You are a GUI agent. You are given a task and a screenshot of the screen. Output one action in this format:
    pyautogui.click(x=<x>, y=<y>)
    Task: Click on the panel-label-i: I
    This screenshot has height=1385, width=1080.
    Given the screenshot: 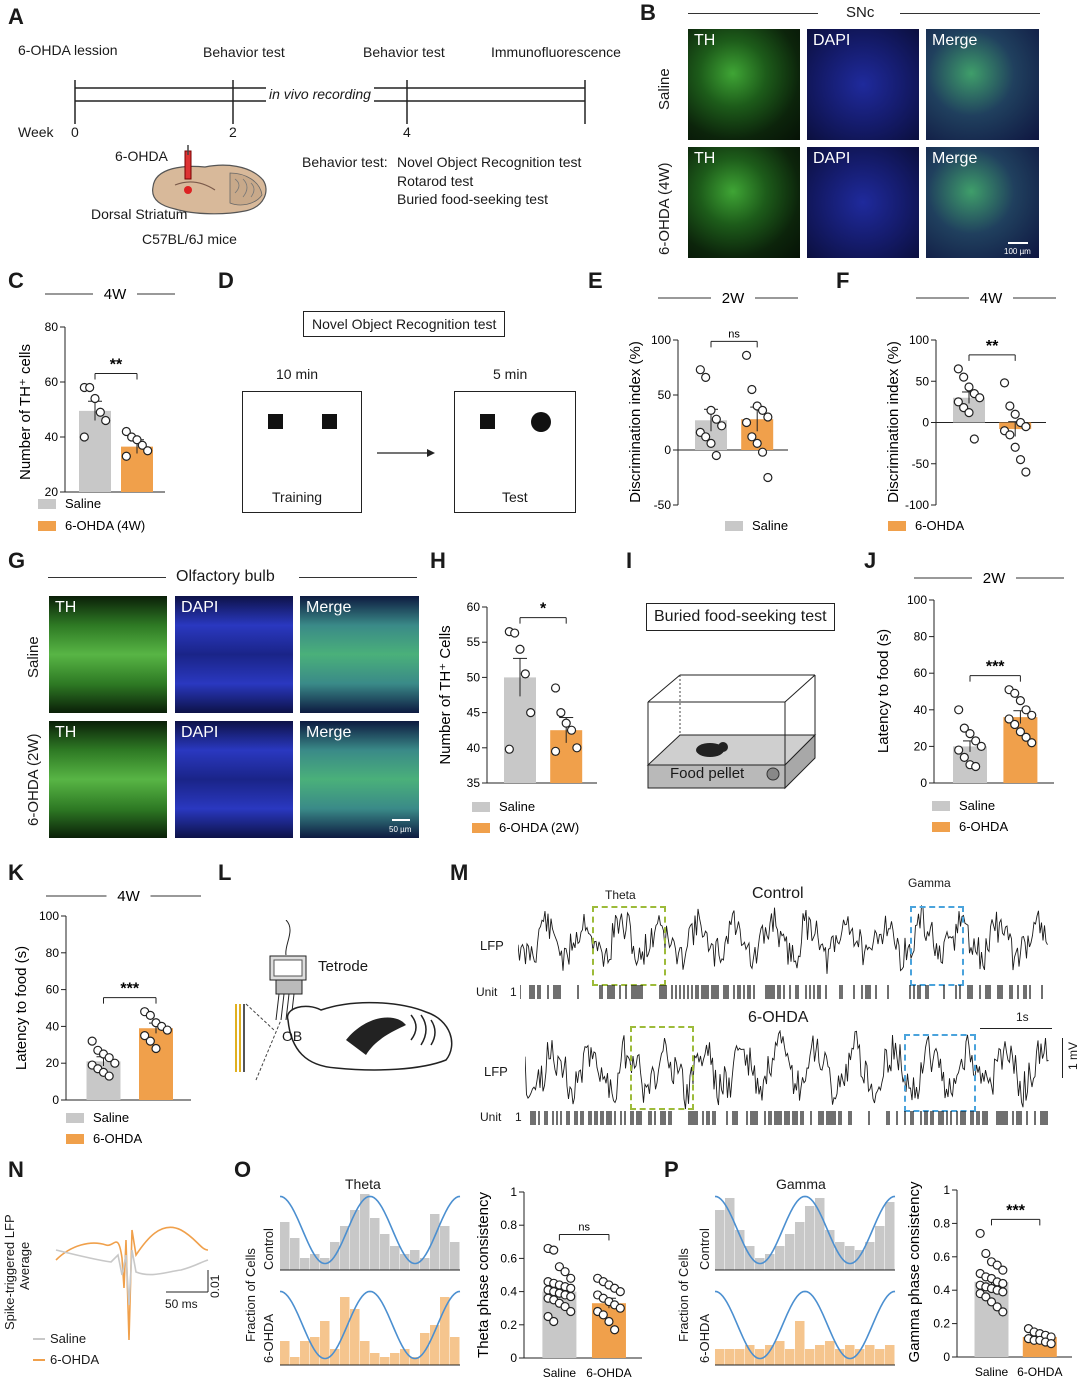 What is the action you would take?
    pyautogui.click(x=629, y=560)
    